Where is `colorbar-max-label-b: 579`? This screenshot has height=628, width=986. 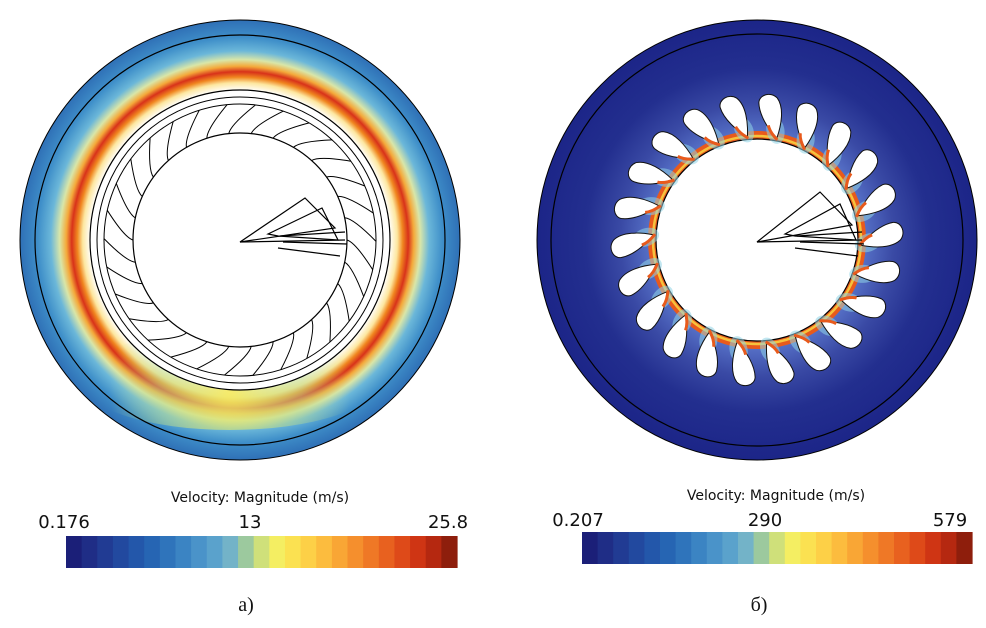
colorbar-max-label-b: 579 is located at coordinates (950, 520).